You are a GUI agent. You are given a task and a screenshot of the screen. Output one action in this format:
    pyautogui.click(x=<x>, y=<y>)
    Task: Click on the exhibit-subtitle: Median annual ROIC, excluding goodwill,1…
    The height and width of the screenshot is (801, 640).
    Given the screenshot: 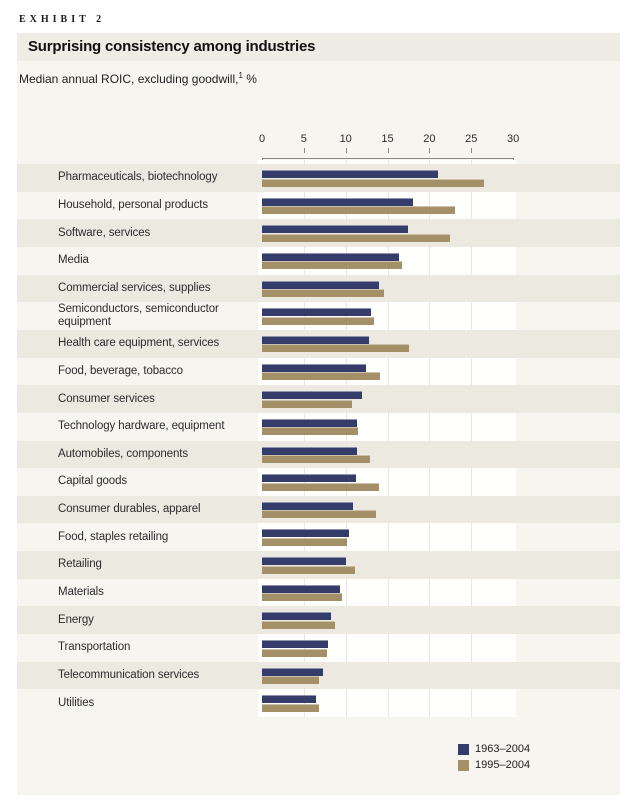 What is the action you would take?
    pyautogui.click(x=138, y=78)
    